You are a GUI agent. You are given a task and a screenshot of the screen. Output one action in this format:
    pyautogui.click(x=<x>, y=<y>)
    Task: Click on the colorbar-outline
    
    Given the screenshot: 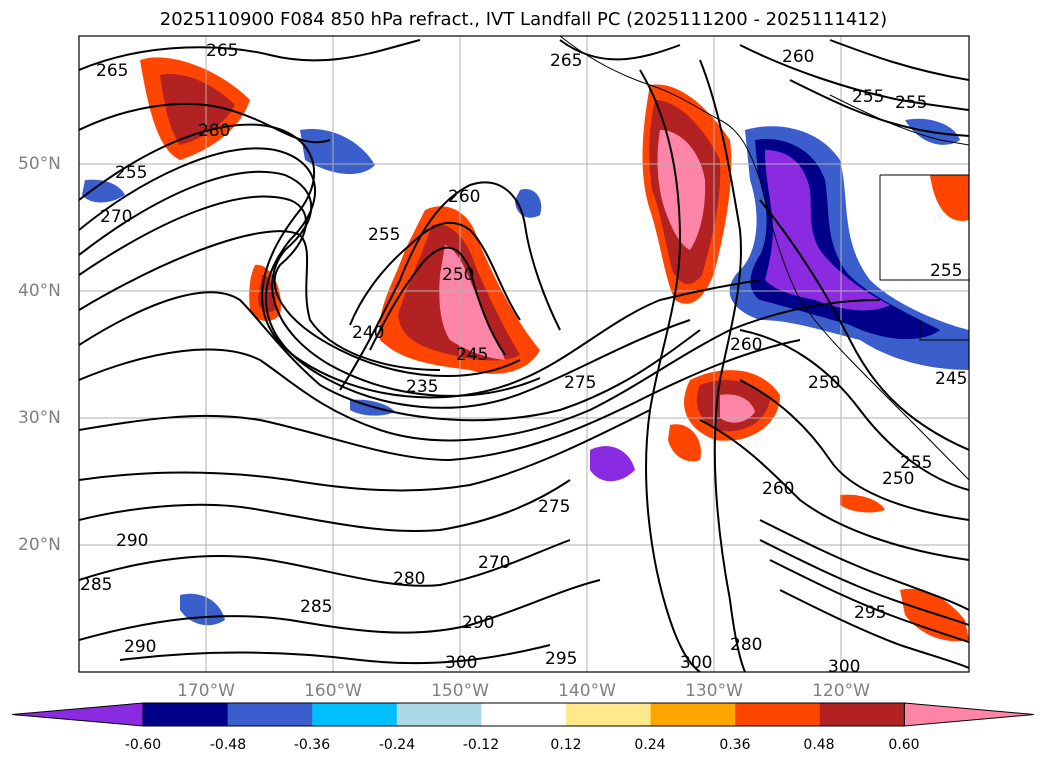 What is the action you would take?
    pyautogui.click(x=523, y=714)
    